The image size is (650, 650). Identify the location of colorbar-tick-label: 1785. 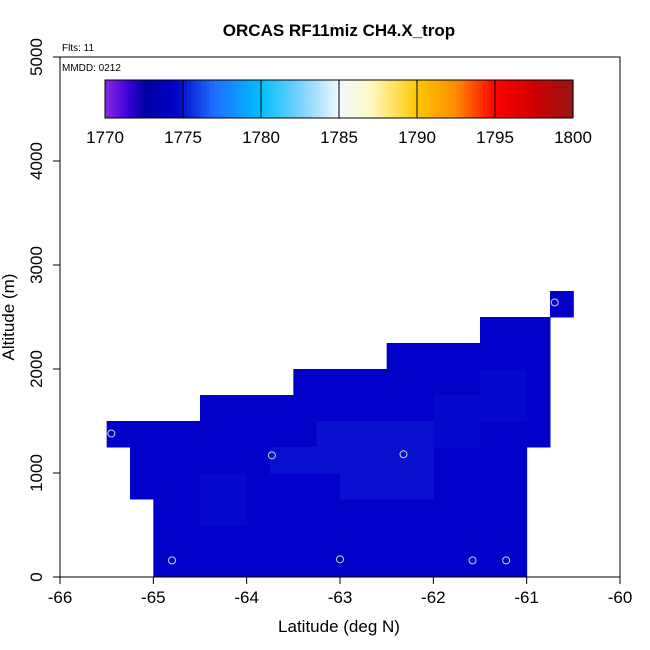
(339, 137).